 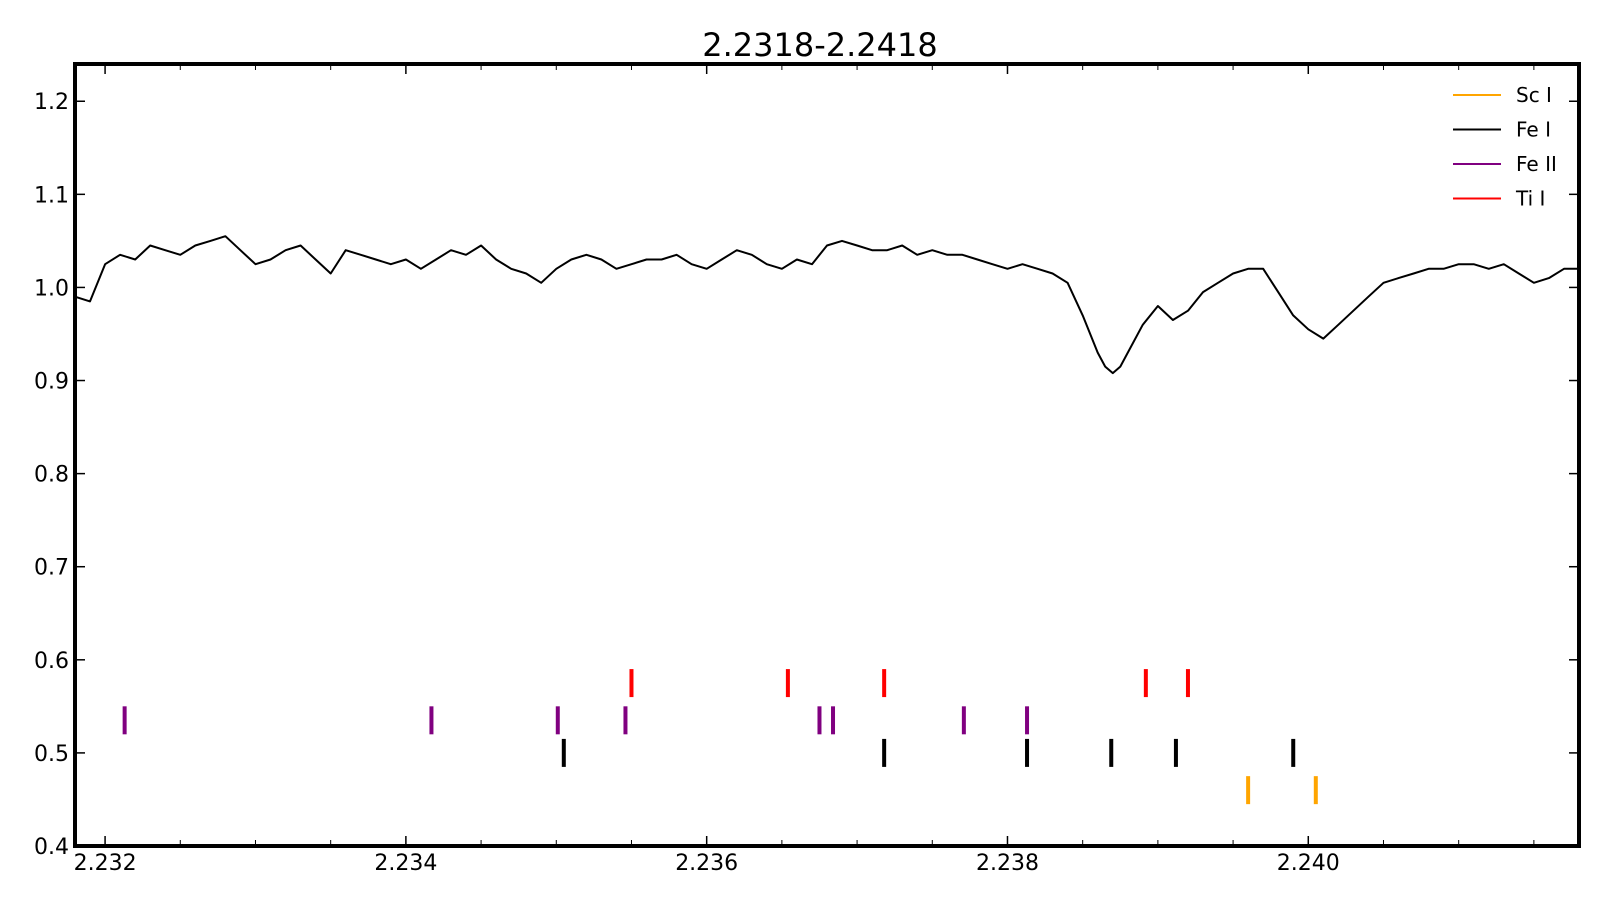 I want to click on legend: Sc I Fe I Fe II Ti I, so click(x=1505, y=147).